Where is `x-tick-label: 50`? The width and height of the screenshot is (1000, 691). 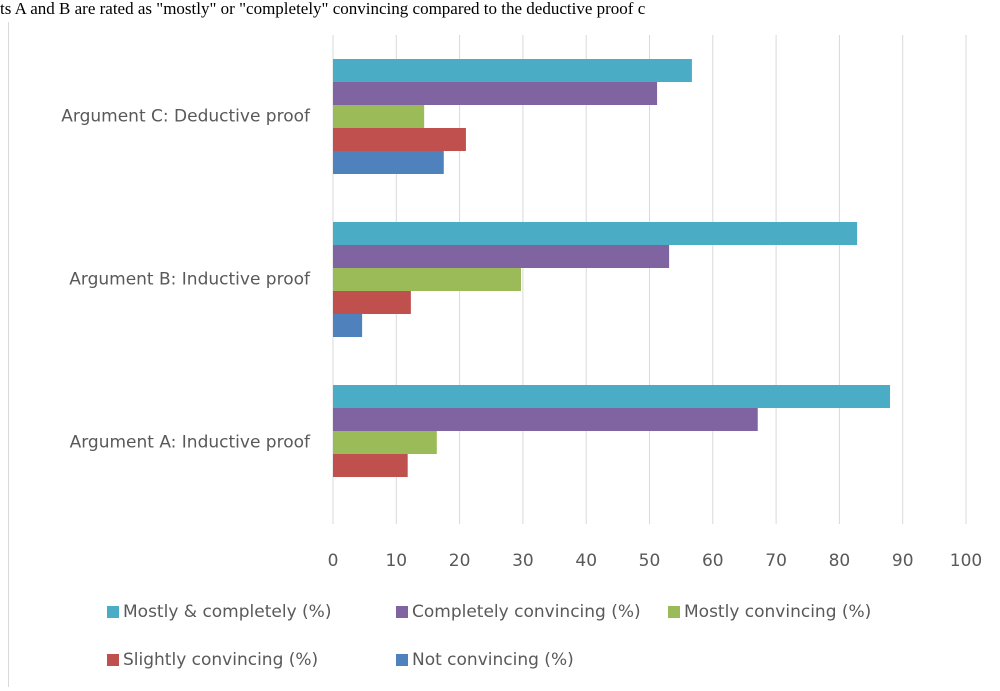
x-tick-label: 50 is located at coordinates (650, 561).